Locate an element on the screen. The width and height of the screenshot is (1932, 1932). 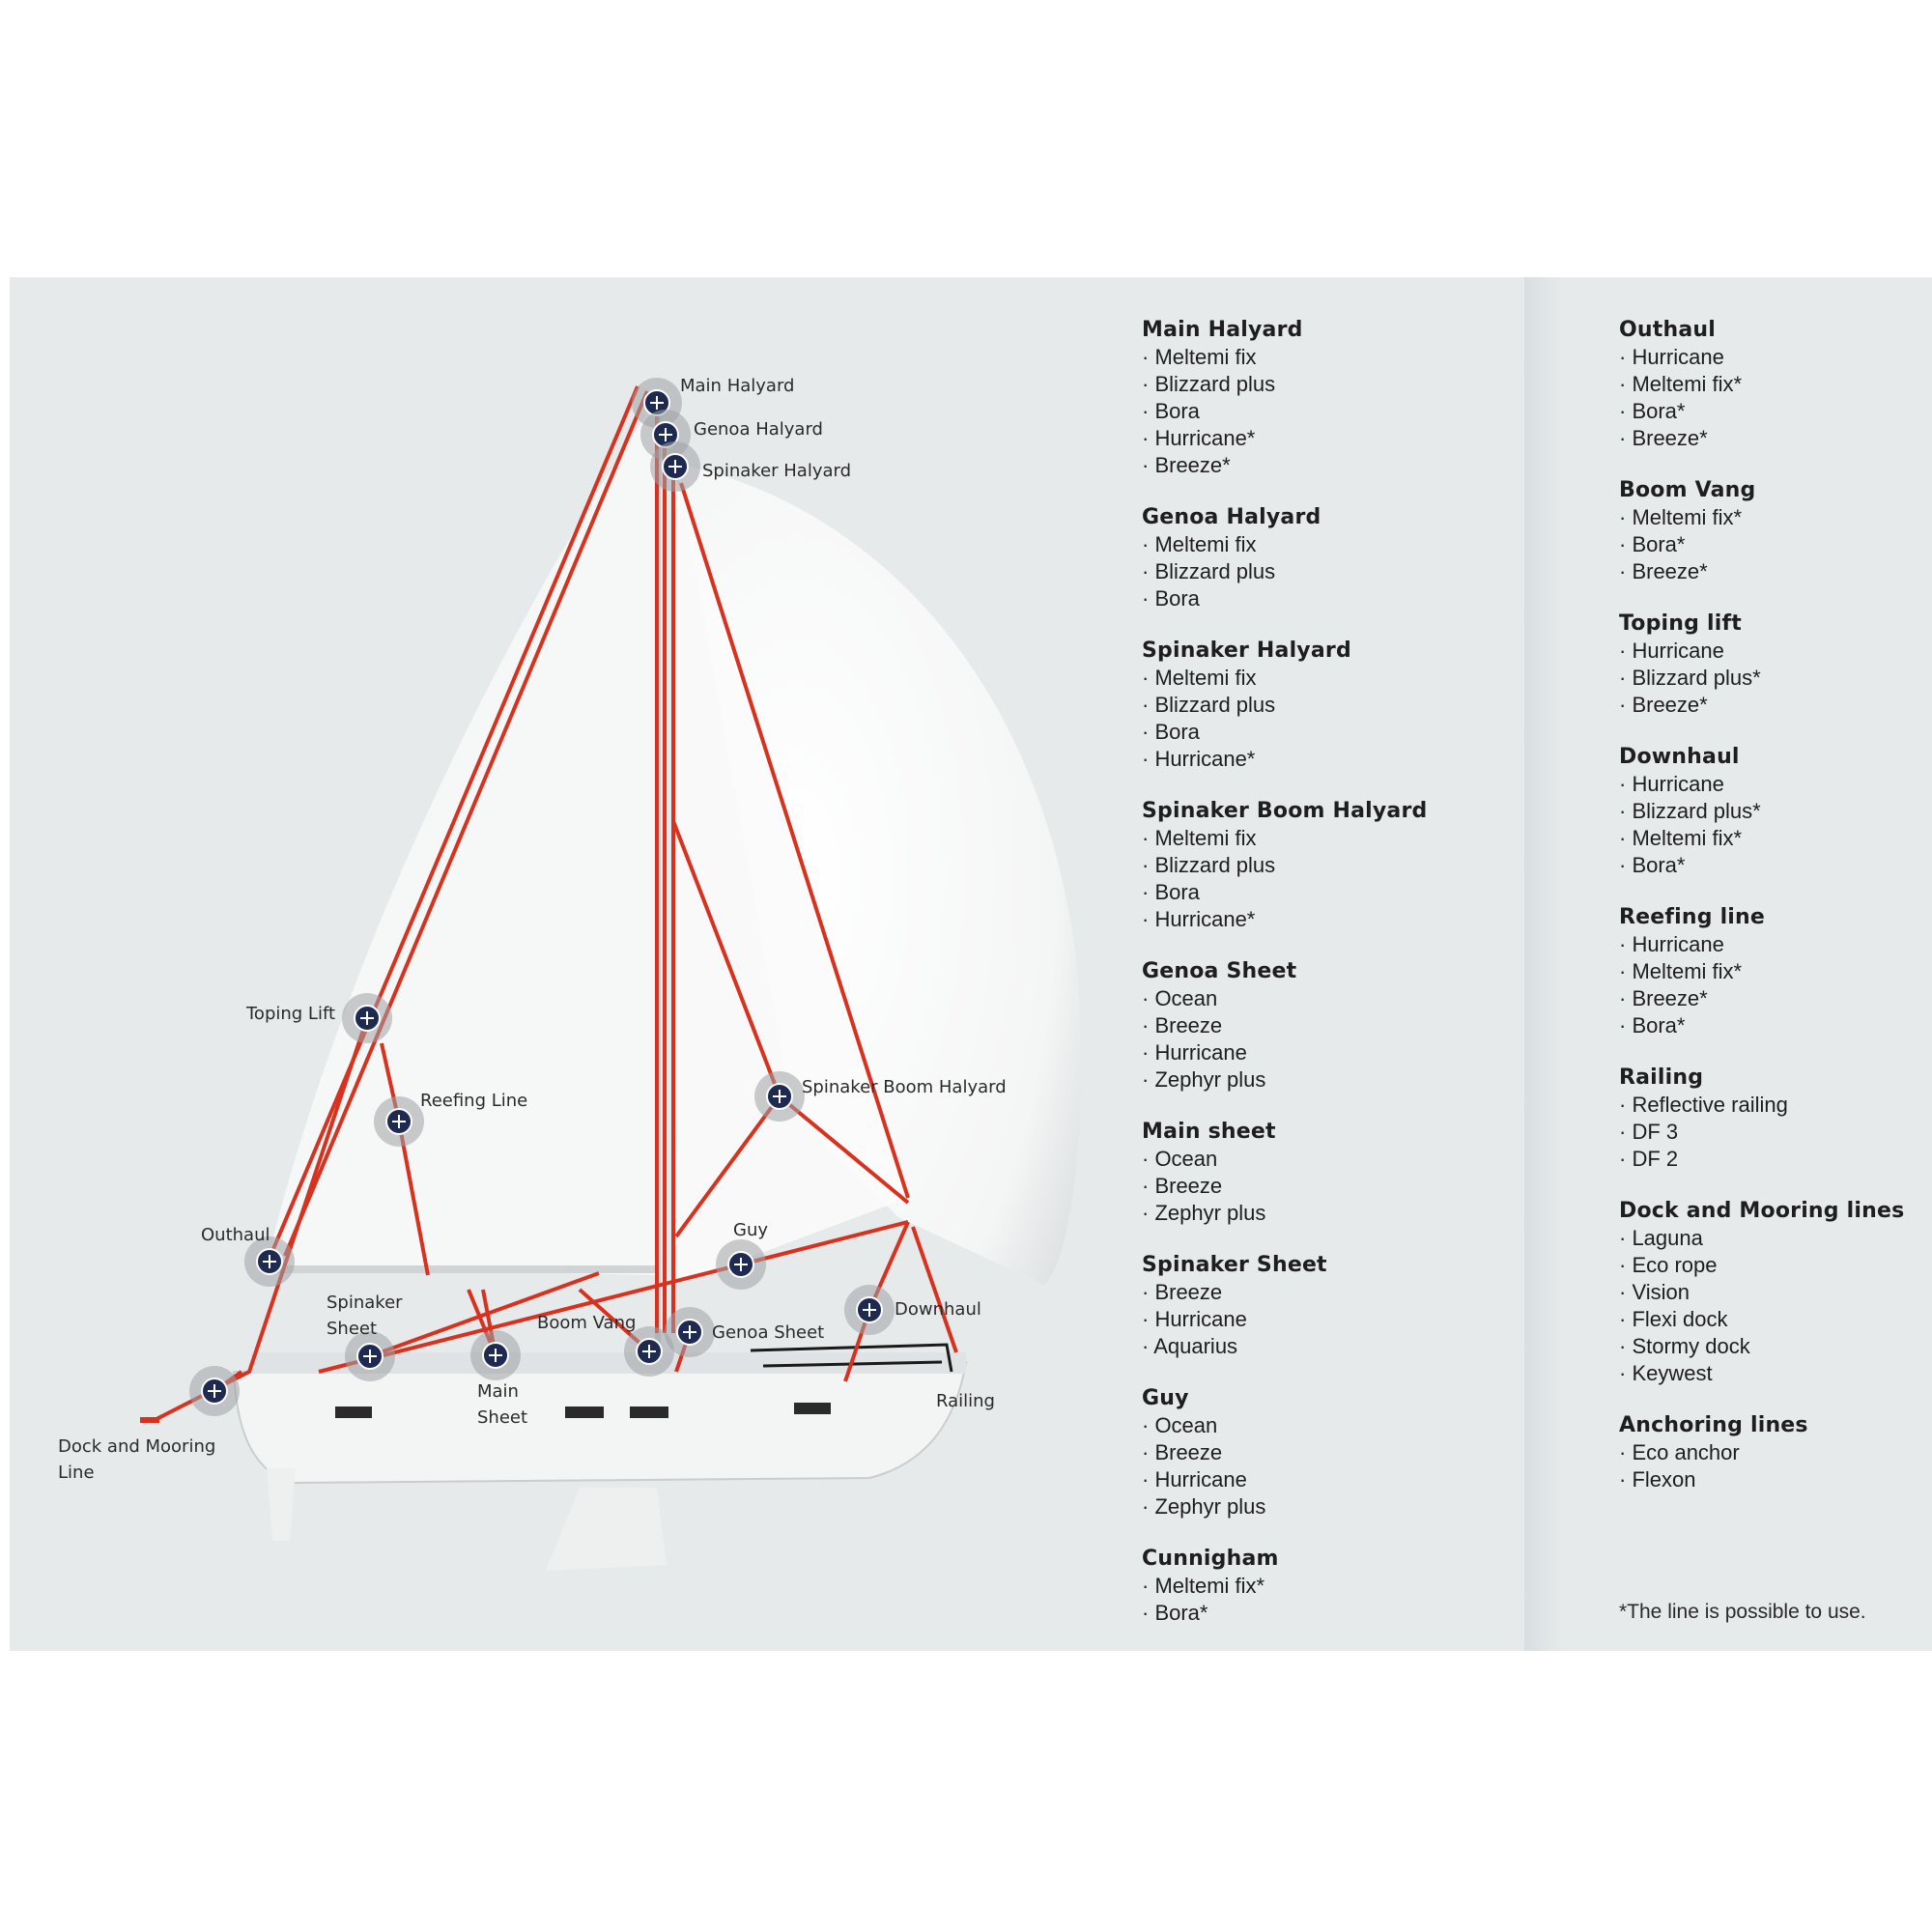
hull is located at coordinates (600, 1422).